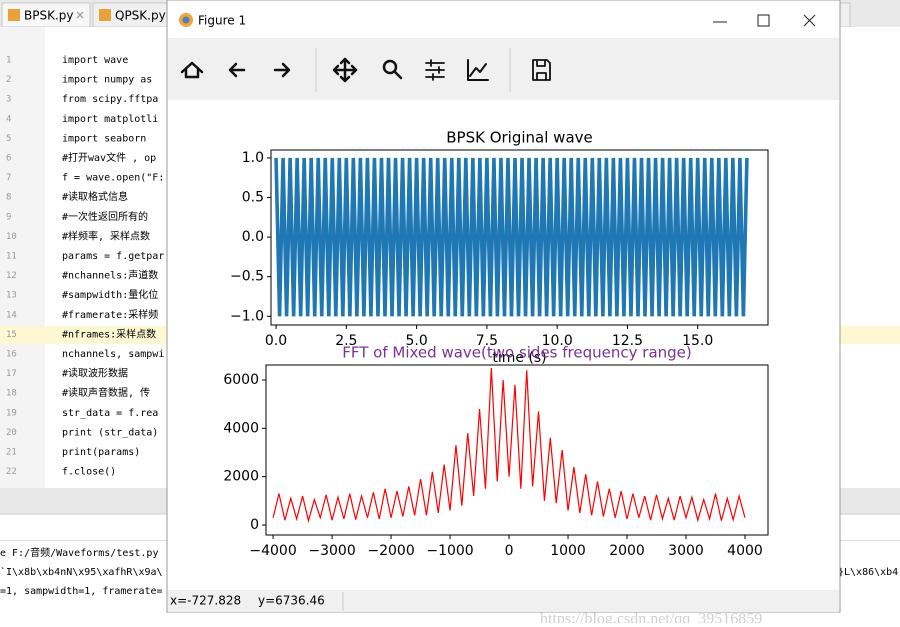  What do you see at coordinates (106, 392) in the screenshot?
I see `code-line: #读取声音数据, 传` at bounding box center [106, 392].